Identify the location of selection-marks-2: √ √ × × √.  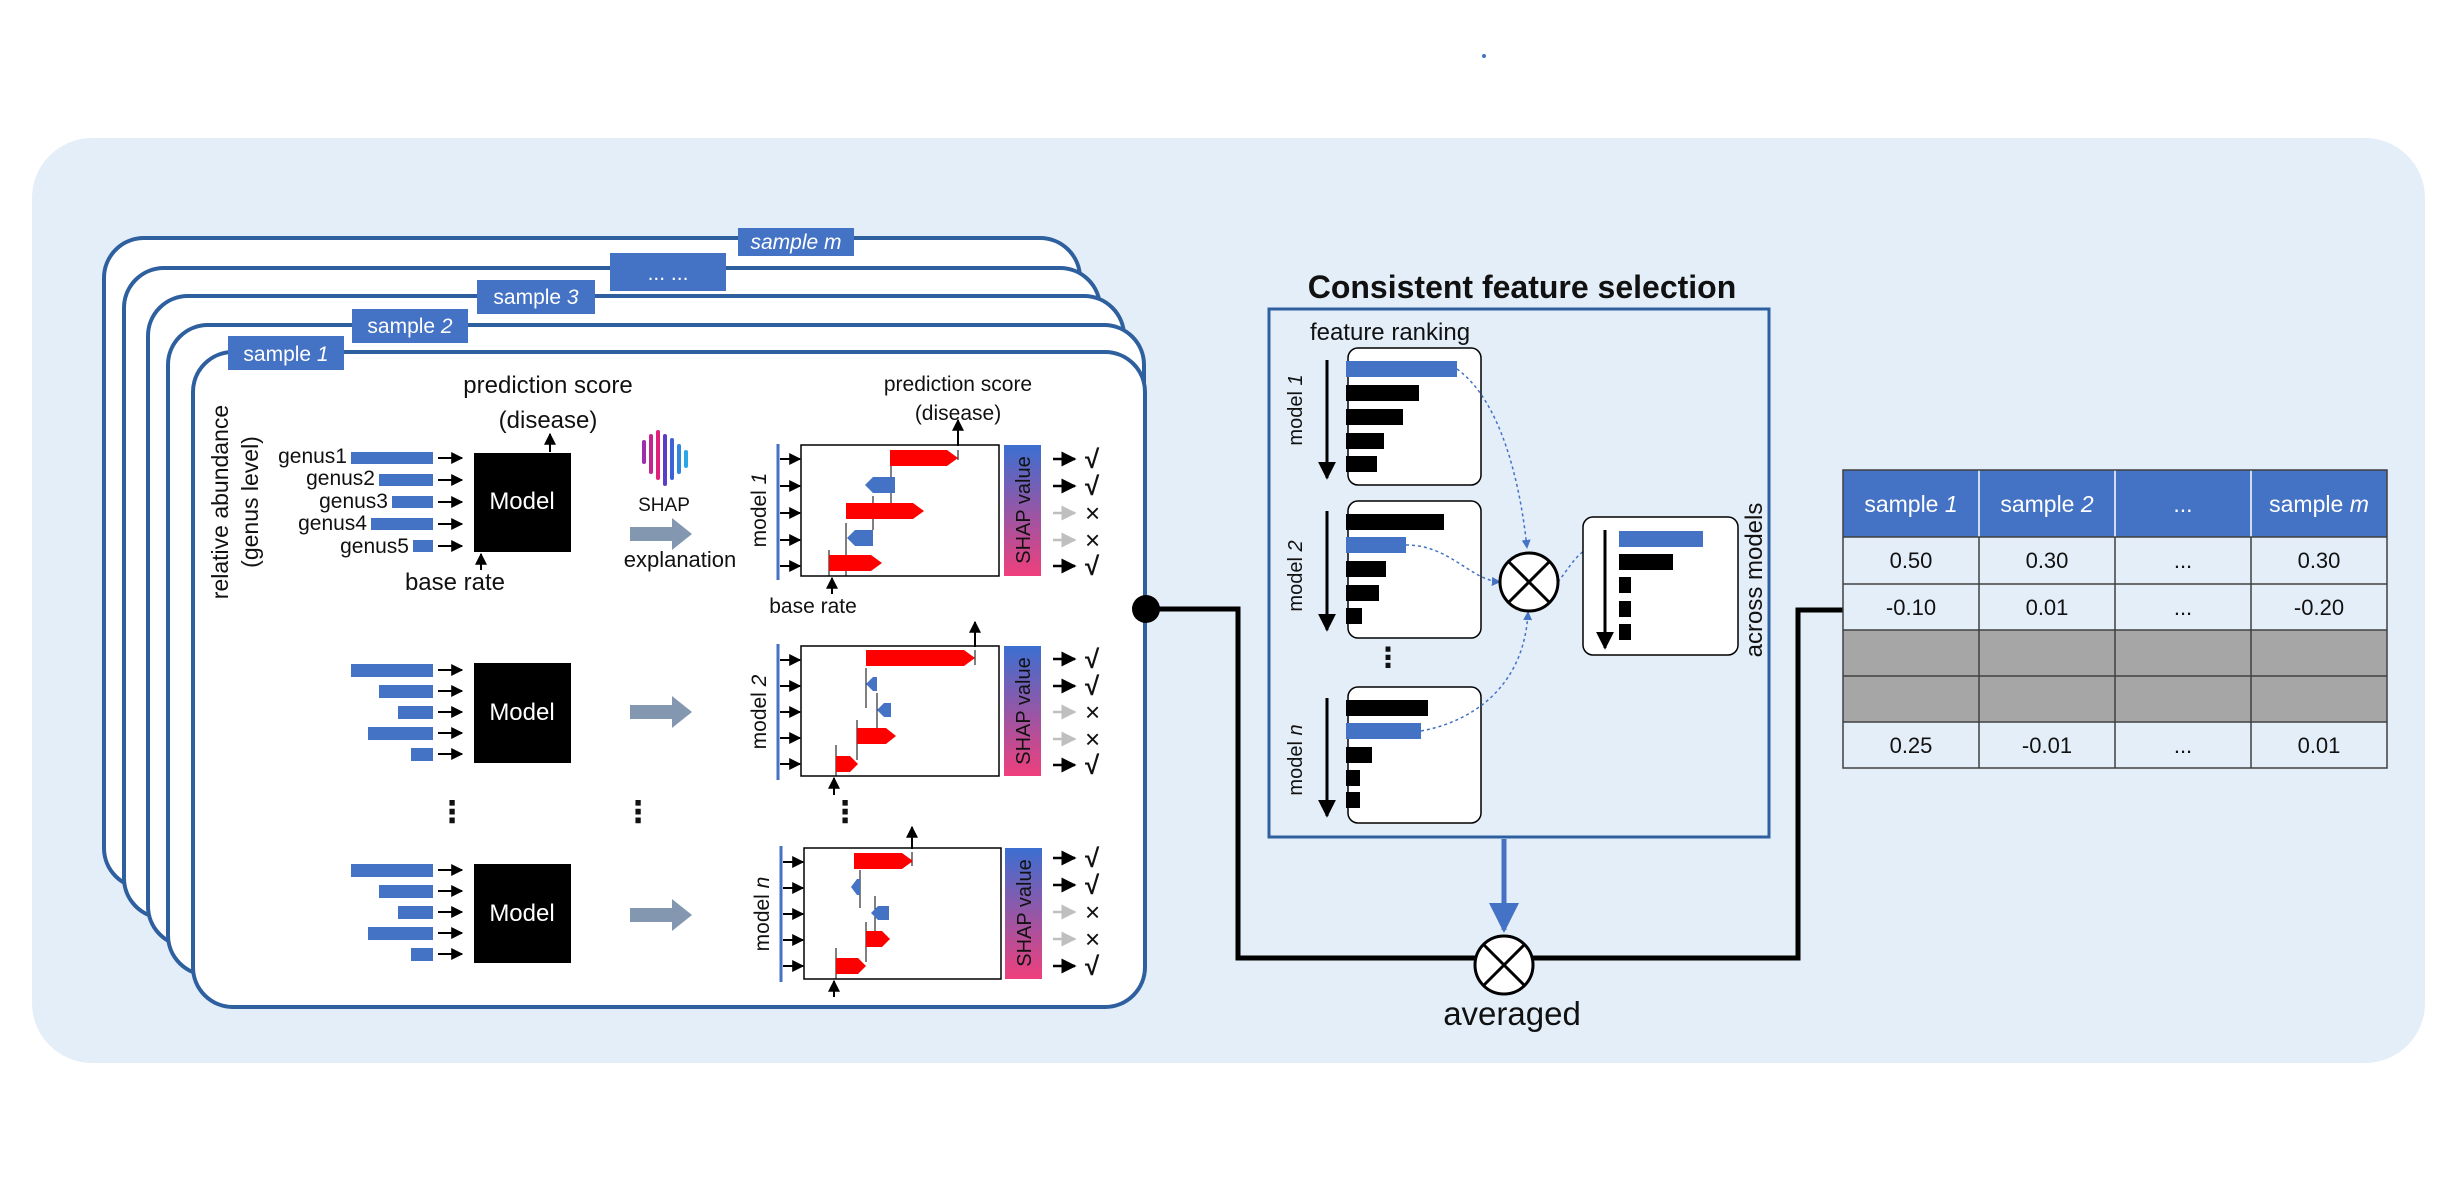
(1076, 712).